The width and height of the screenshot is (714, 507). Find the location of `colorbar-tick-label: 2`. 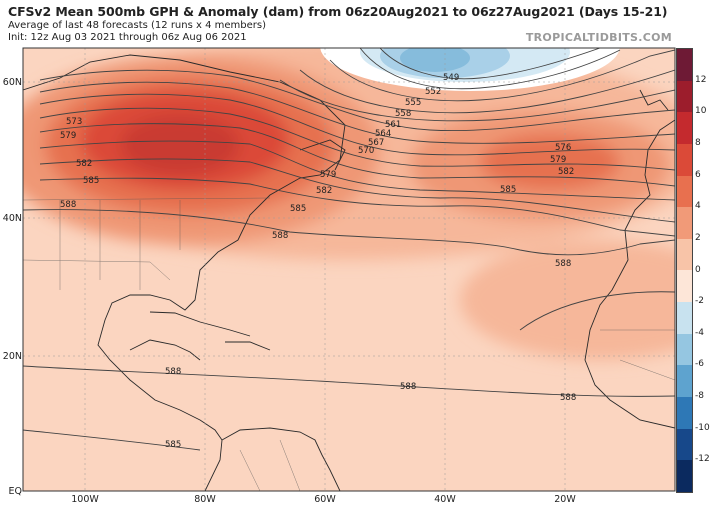

colorbar-tick-label: 2 is located at coordinates (698, 237).